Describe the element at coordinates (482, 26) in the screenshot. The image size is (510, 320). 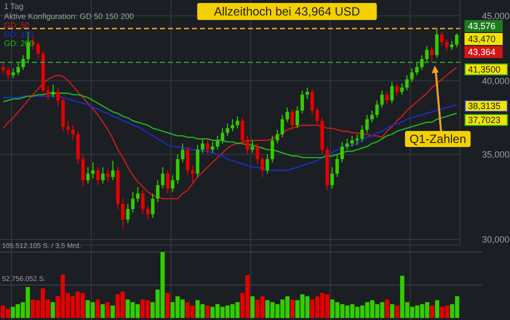
I see `text: 43,576` at that location.